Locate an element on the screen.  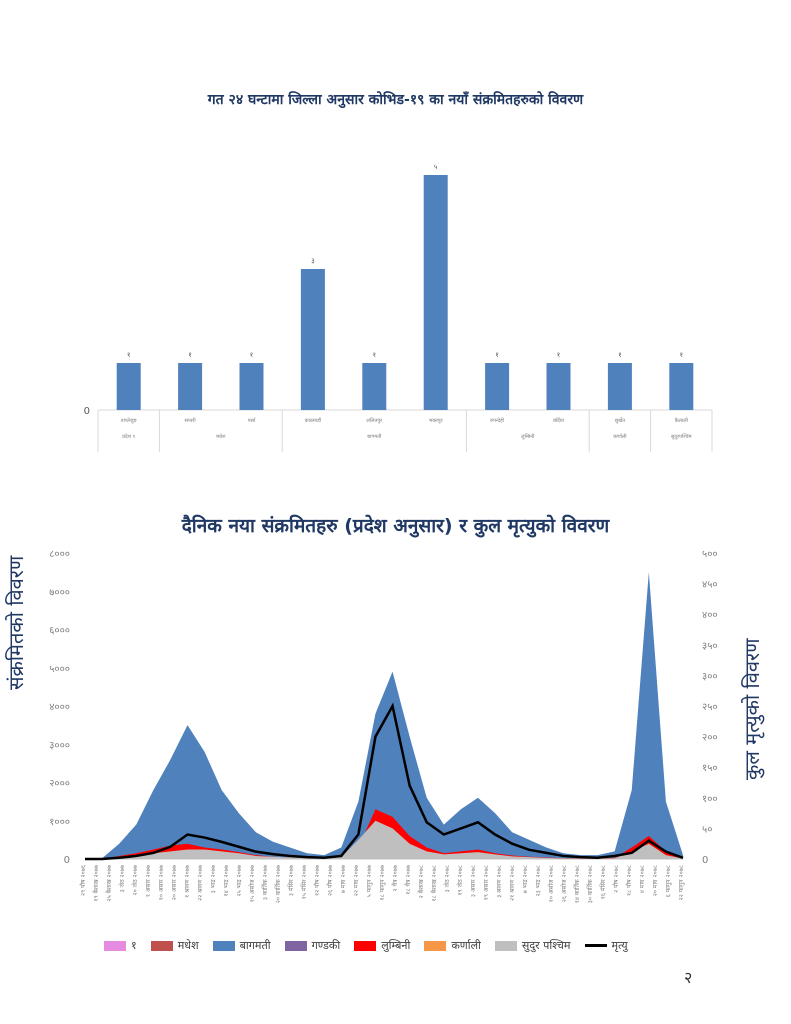
legend-label: १ is located at coordinates (134, 945).